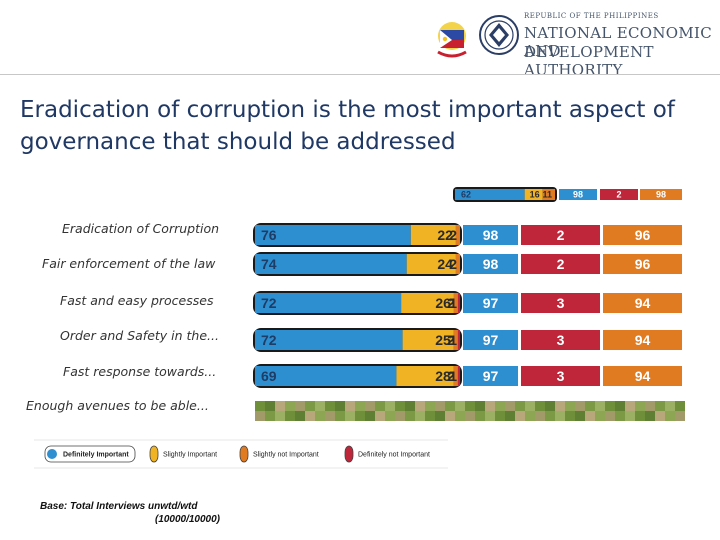 This screenshot has width=720, height=540. I want to click on summary-value: 94, so click(643, 303).